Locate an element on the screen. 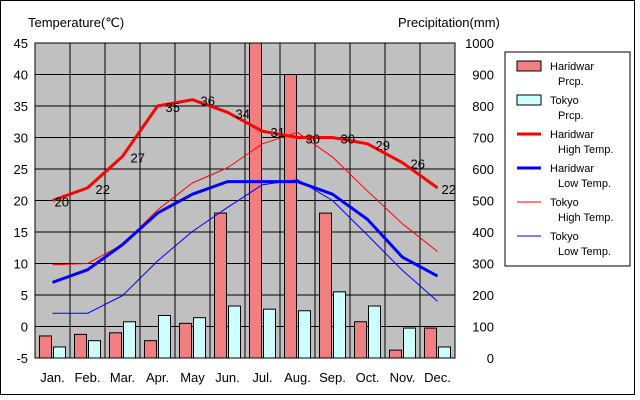 The height and width of the screenshot is (400, 640). right-tick-label: 500 is located at coordinates (483, 201).